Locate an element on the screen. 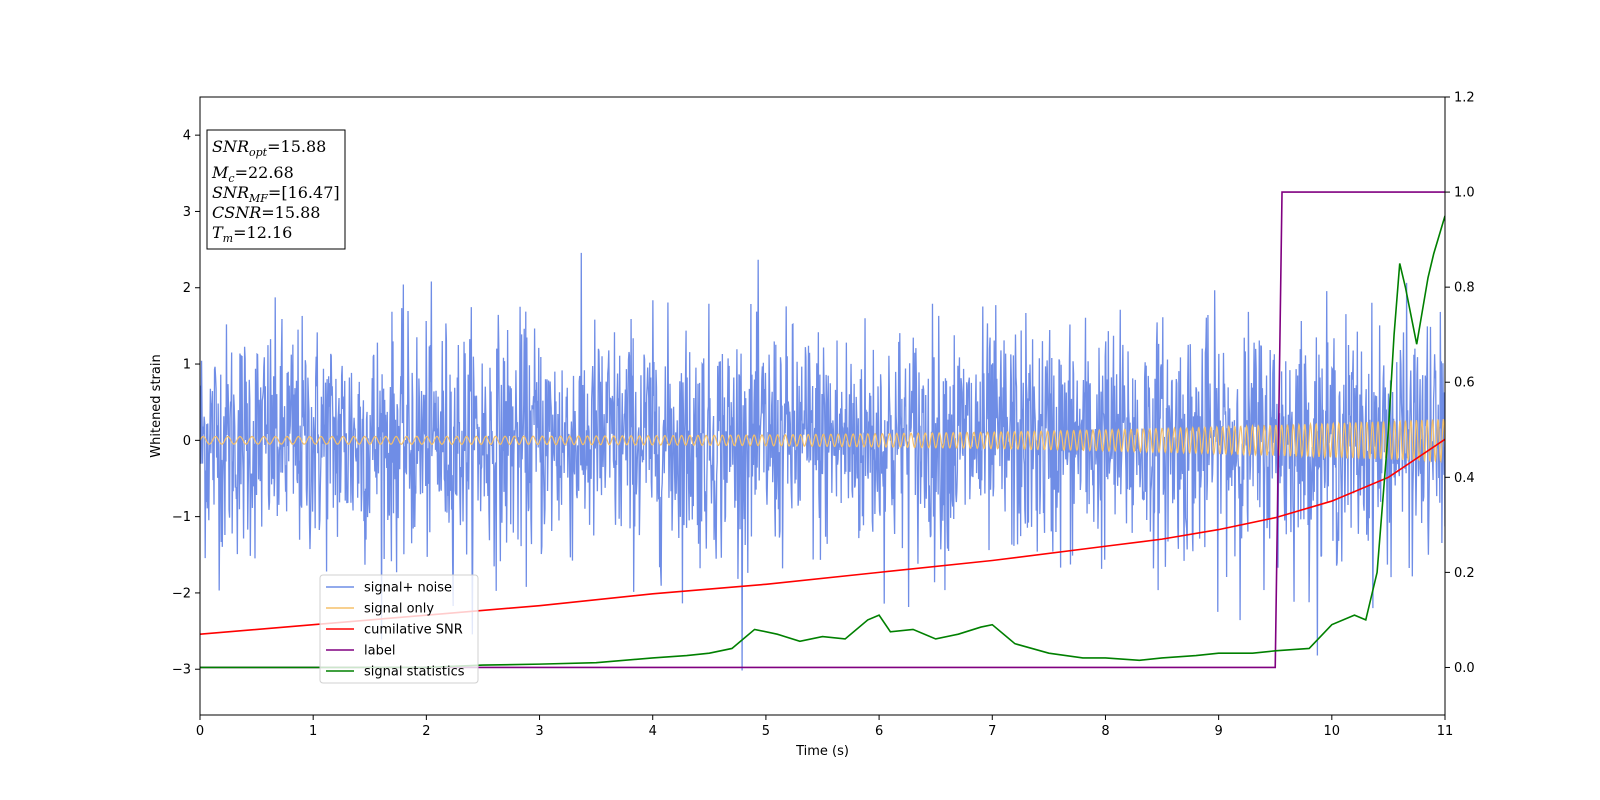 This screenshot has width=1600, height=800. y-tick-label: −1 is located at coordinates (181, 517).